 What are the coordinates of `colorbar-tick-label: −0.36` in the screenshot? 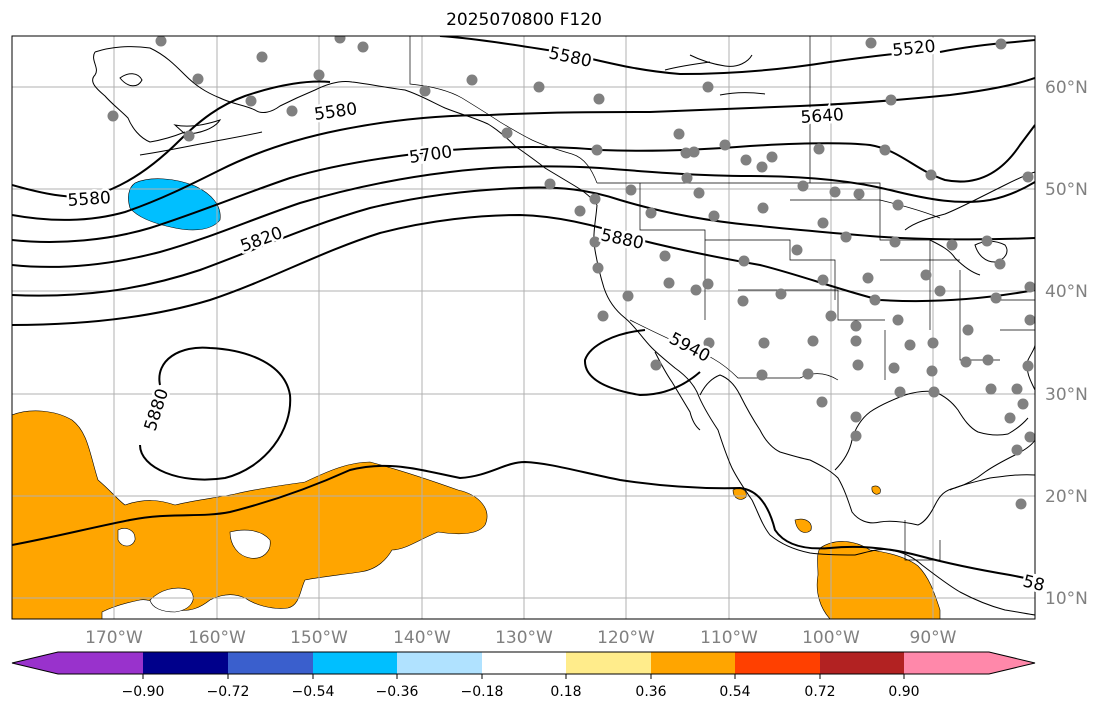 It's located at (397, 692).